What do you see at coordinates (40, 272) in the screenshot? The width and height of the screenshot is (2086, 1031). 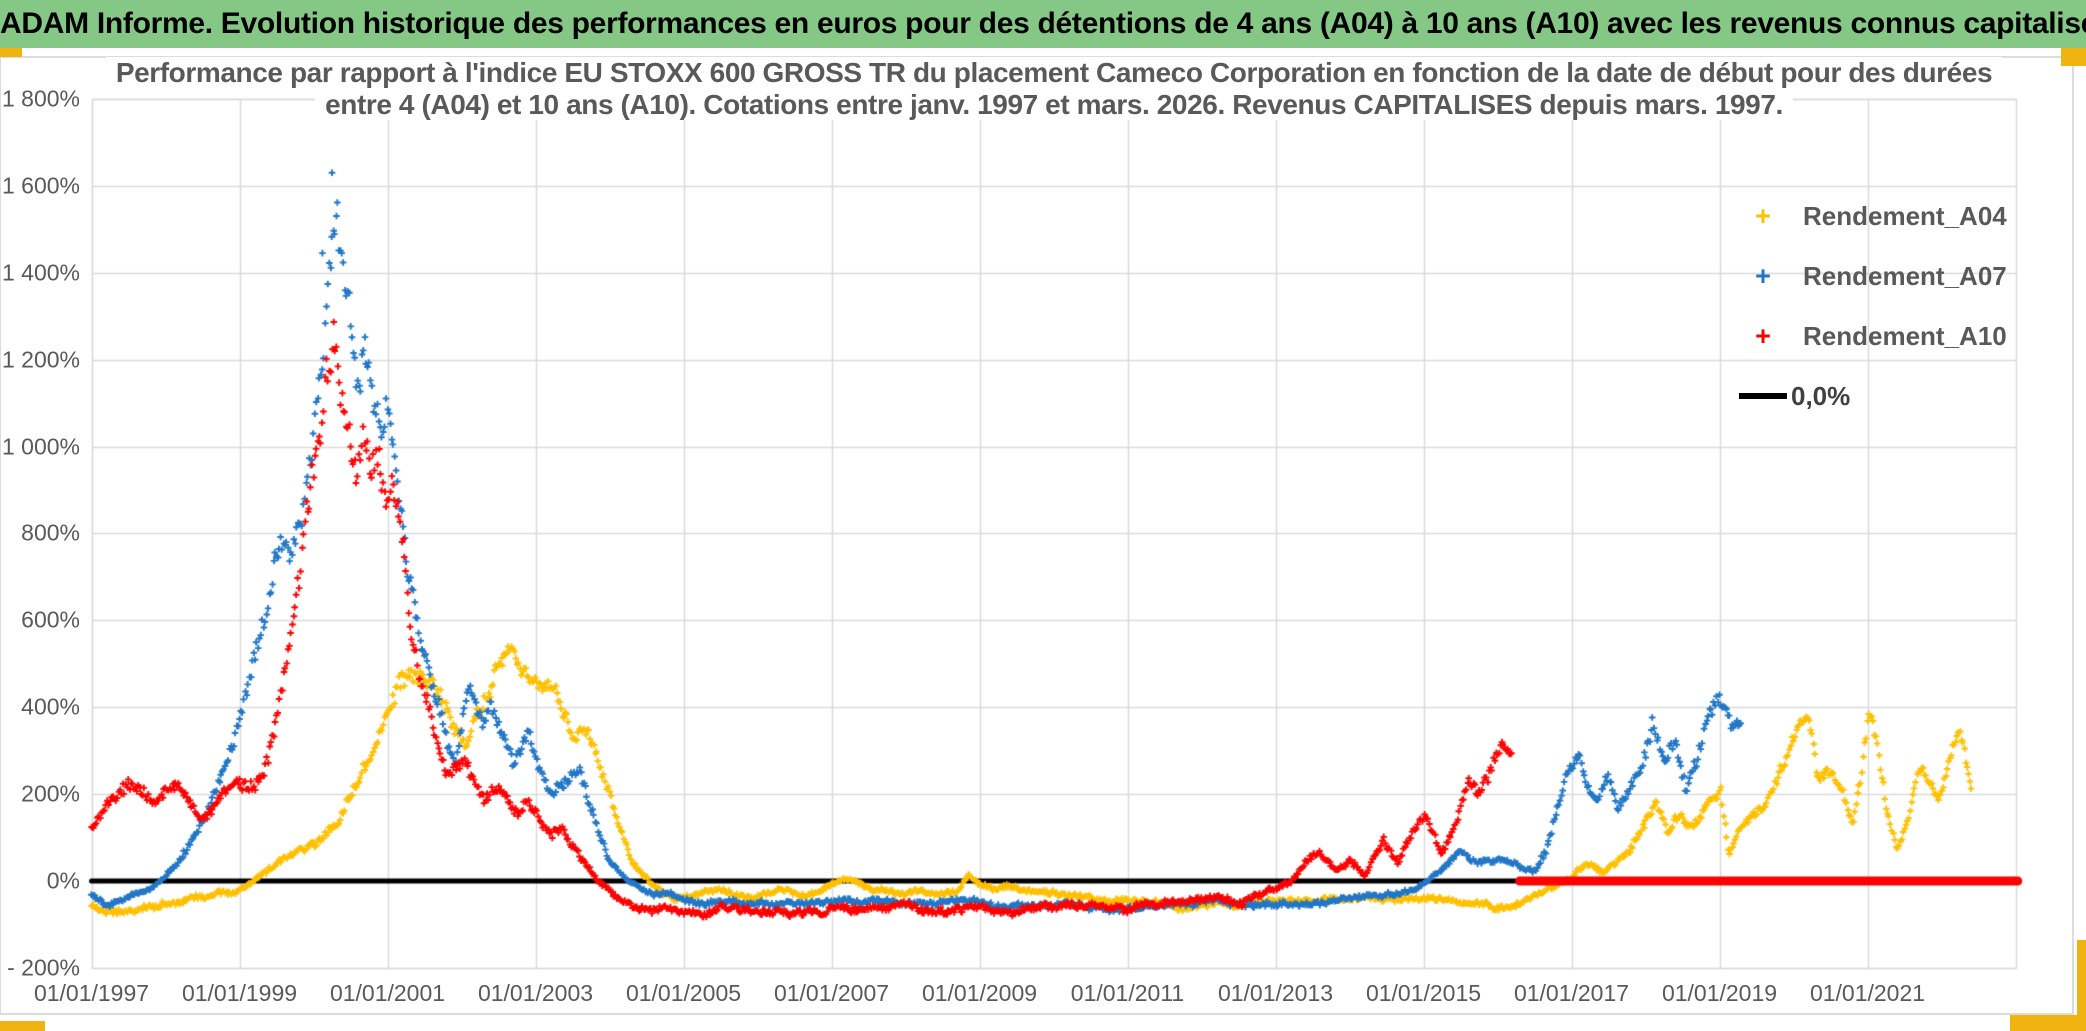 I see `y-tick-label: 1 400%` at bounding box center [40, 272].